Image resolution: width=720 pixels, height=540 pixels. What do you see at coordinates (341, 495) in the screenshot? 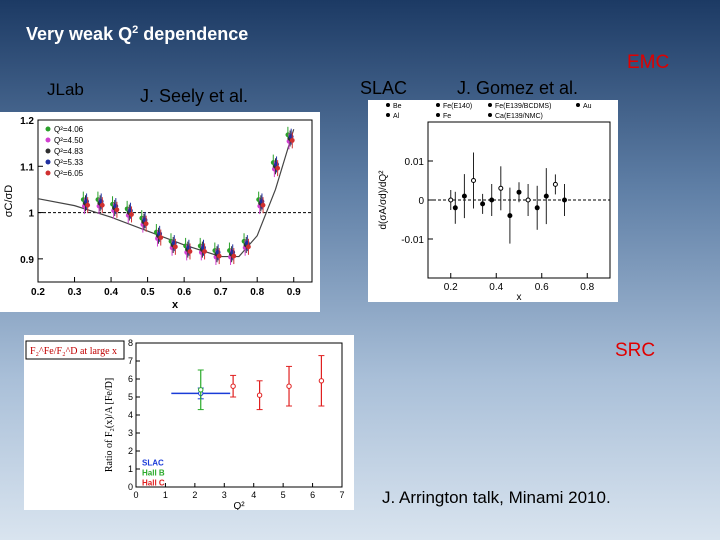
I see `x-tick-label: 7` at bounding box center [341, 495].